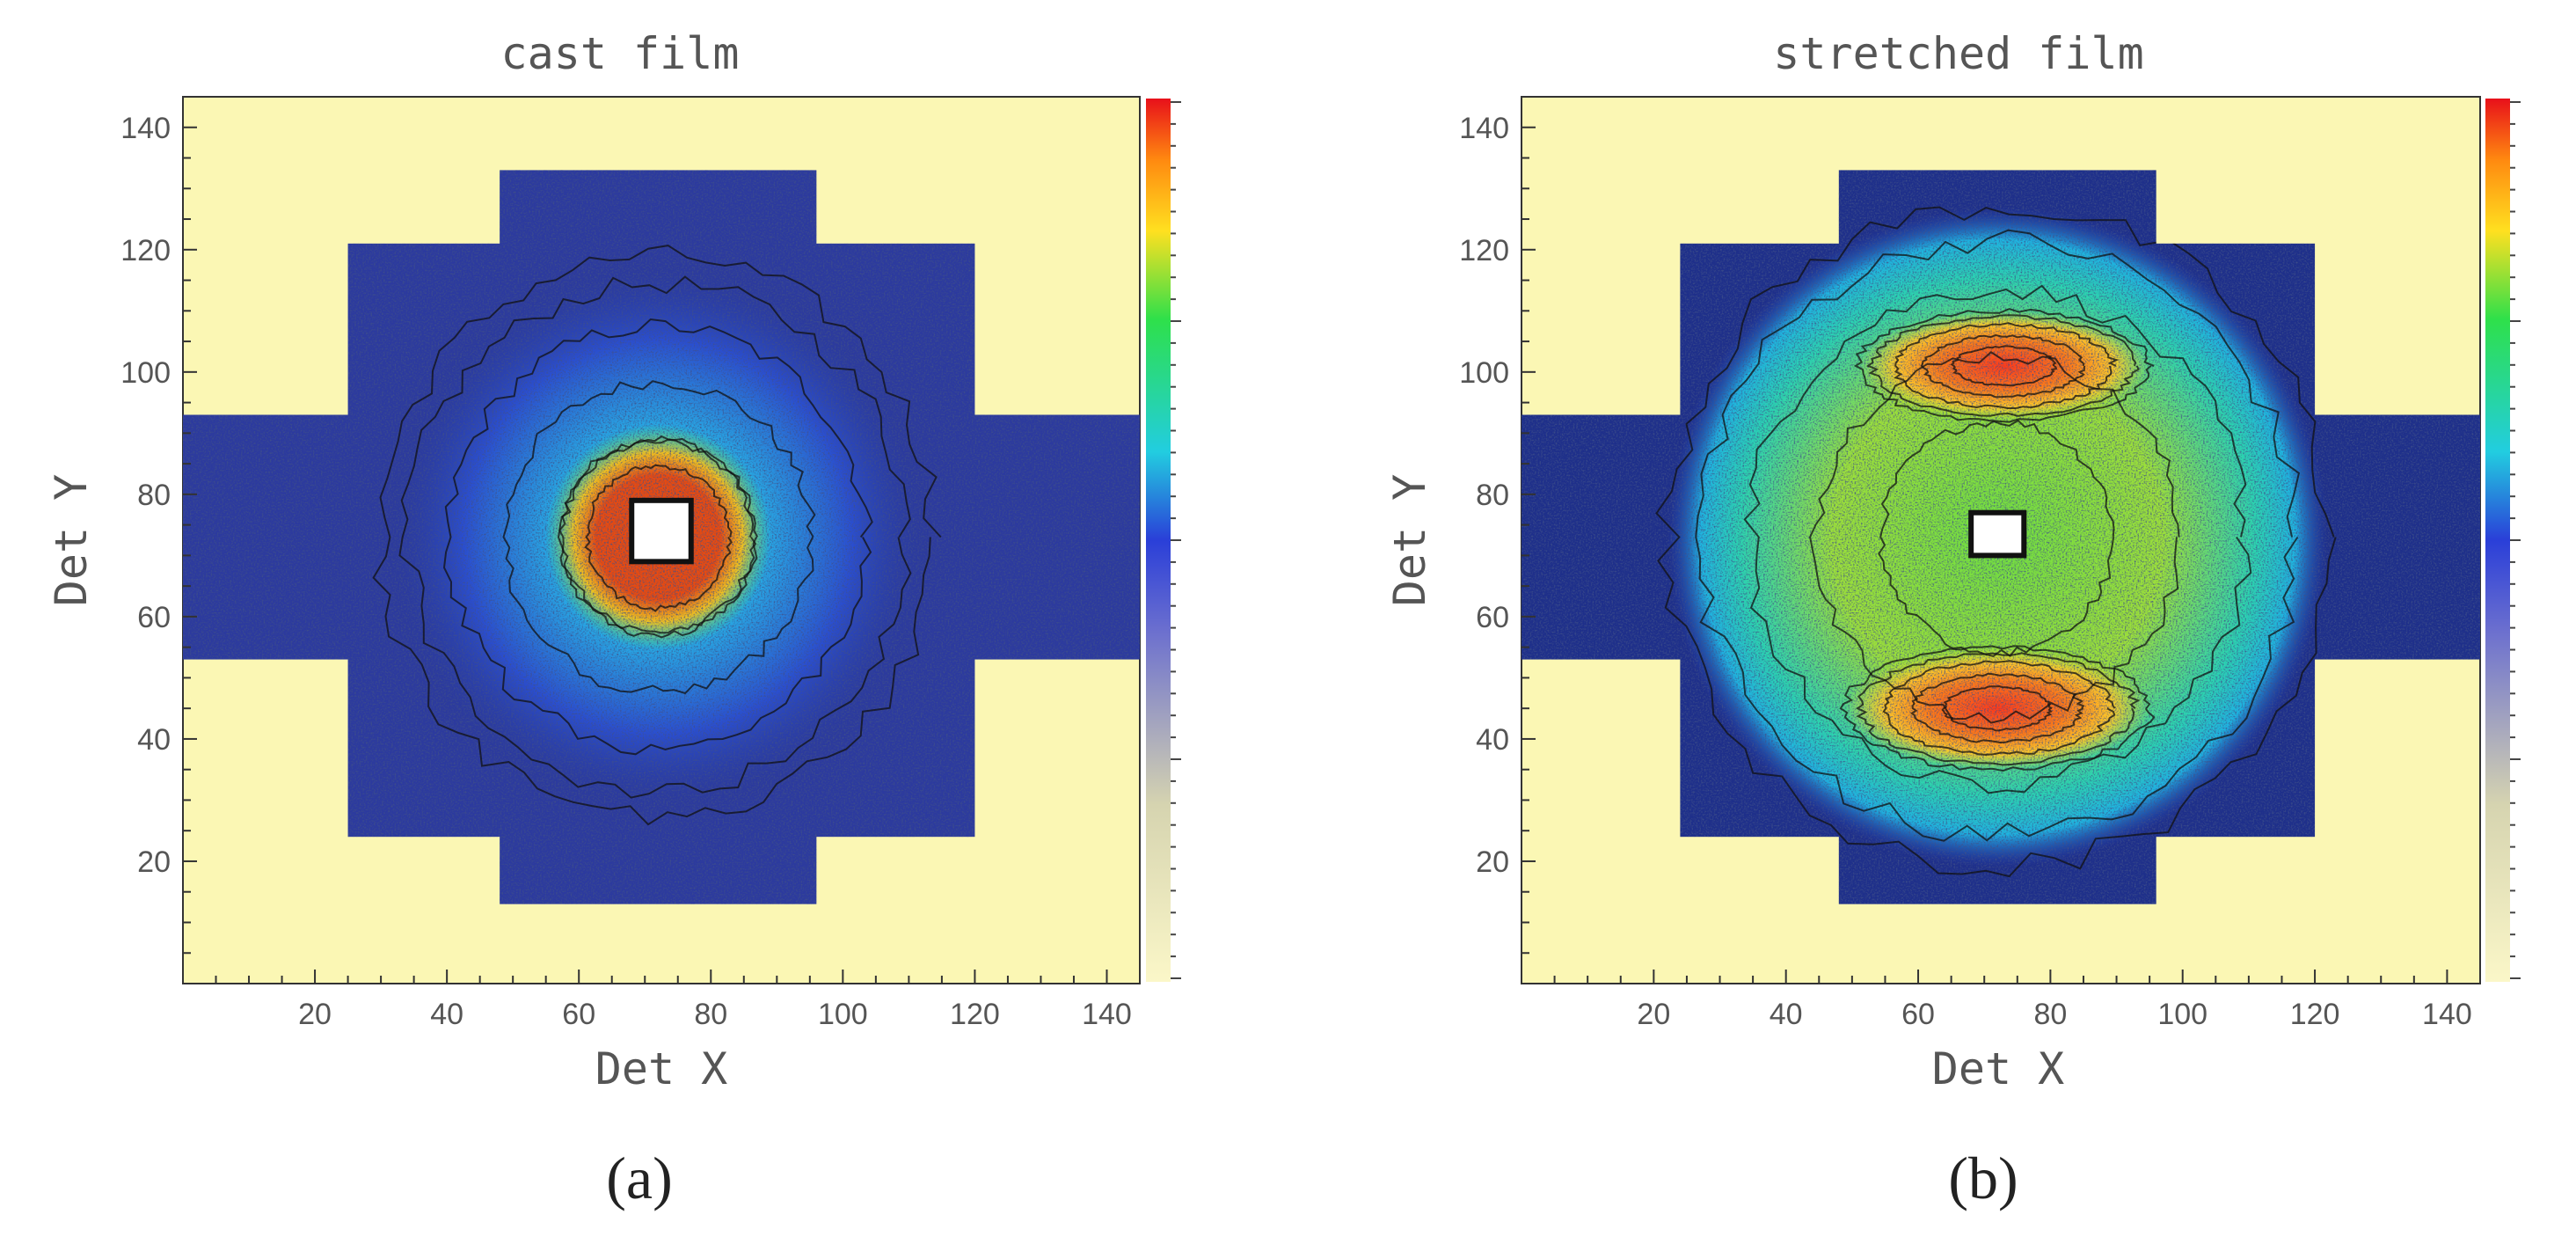 The image size is (2576, 1244). What do you see at coordinates (620, 53) in the screenshot?
I see `chart-title: cast film` at bounding box center [620, 53].